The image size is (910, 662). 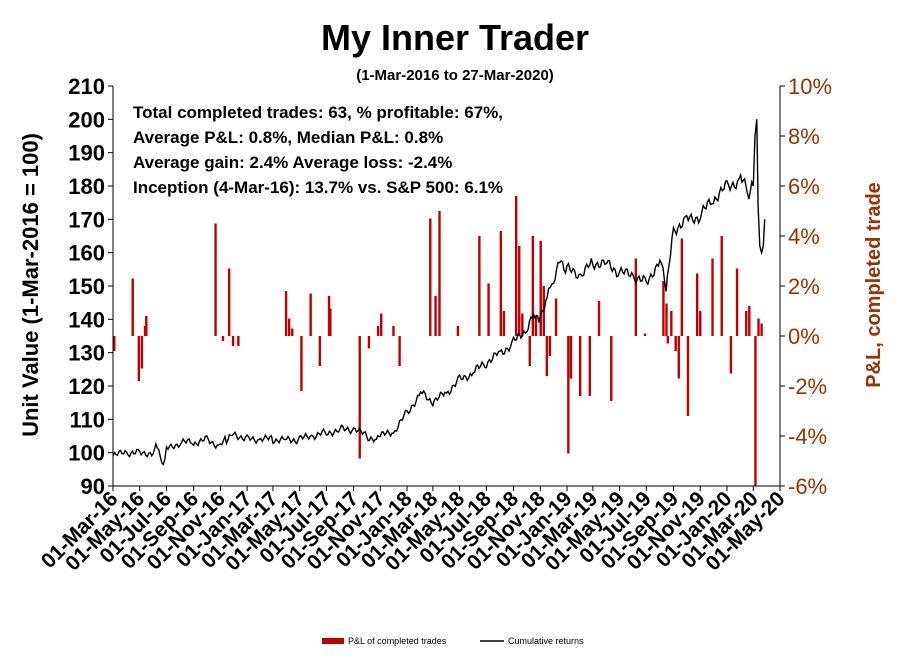 What do you see at coordinates (86, 353) in the screenshot?
I see `y-left-tick-label: 130` at bounding box center [86, 353].